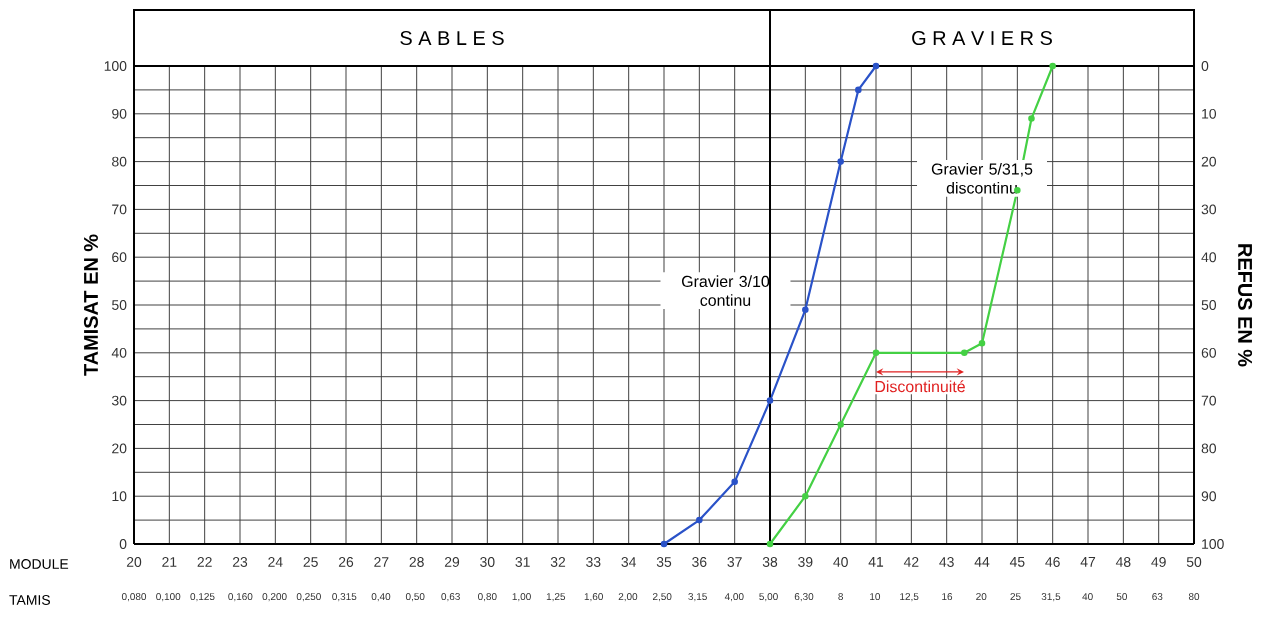  I want to click on y-axis-title: TAMISAT EN %, so click(90, 305).